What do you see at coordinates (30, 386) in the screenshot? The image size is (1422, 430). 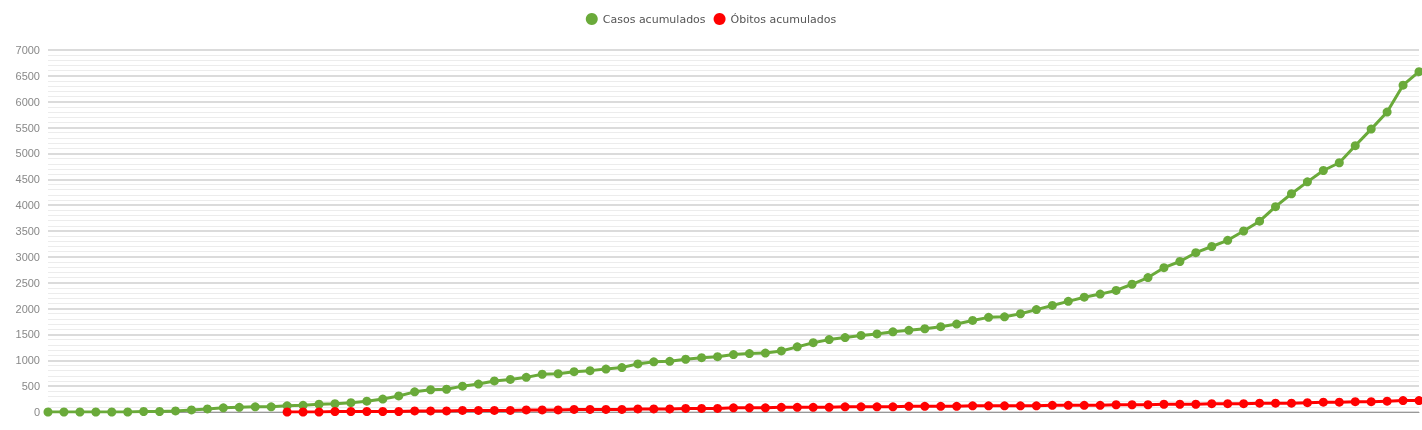 I see `y-tick-label: 500` at bounding box center [30, 386].